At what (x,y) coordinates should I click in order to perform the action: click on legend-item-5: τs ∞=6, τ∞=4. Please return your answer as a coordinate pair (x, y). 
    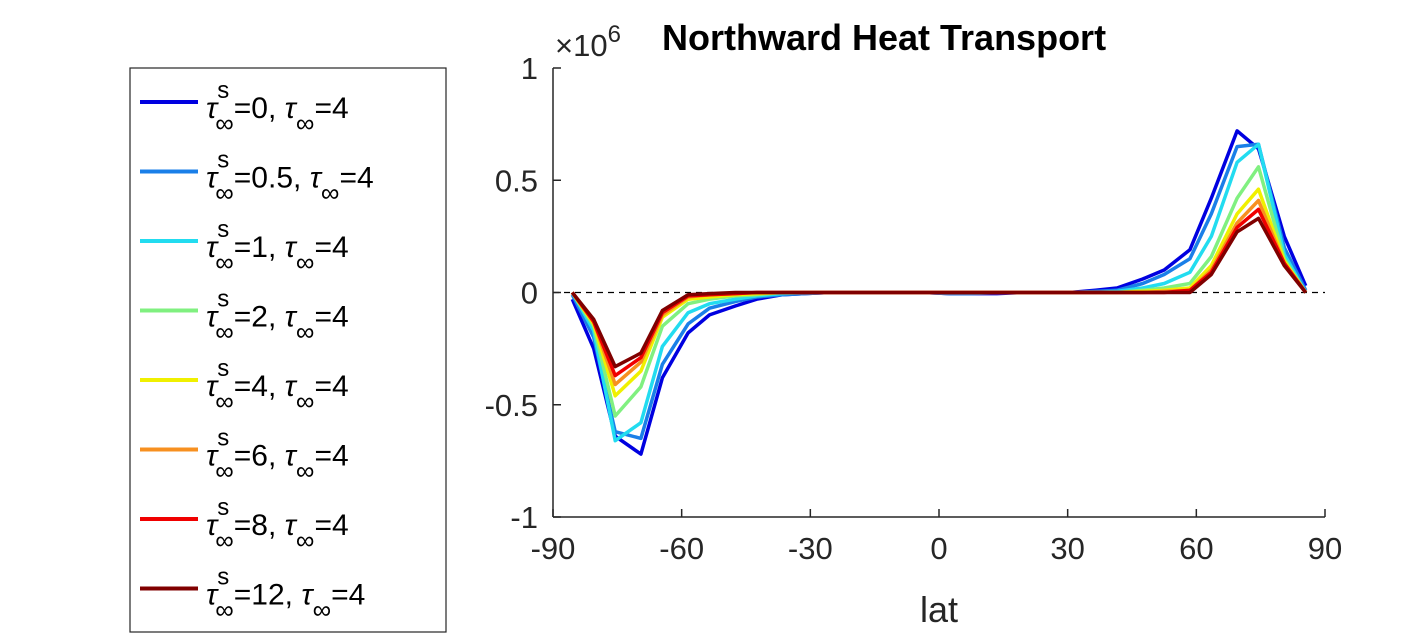
    Looking at the image, I should click on (244, 455).